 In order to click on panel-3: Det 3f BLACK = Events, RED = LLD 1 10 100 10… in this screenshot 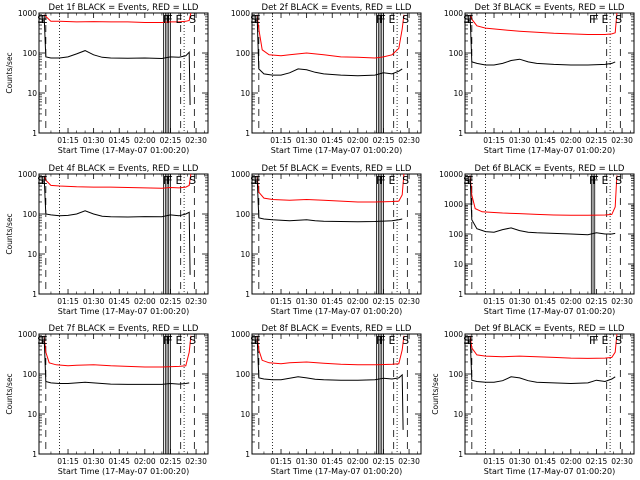, I will do `click(539, 79)`.